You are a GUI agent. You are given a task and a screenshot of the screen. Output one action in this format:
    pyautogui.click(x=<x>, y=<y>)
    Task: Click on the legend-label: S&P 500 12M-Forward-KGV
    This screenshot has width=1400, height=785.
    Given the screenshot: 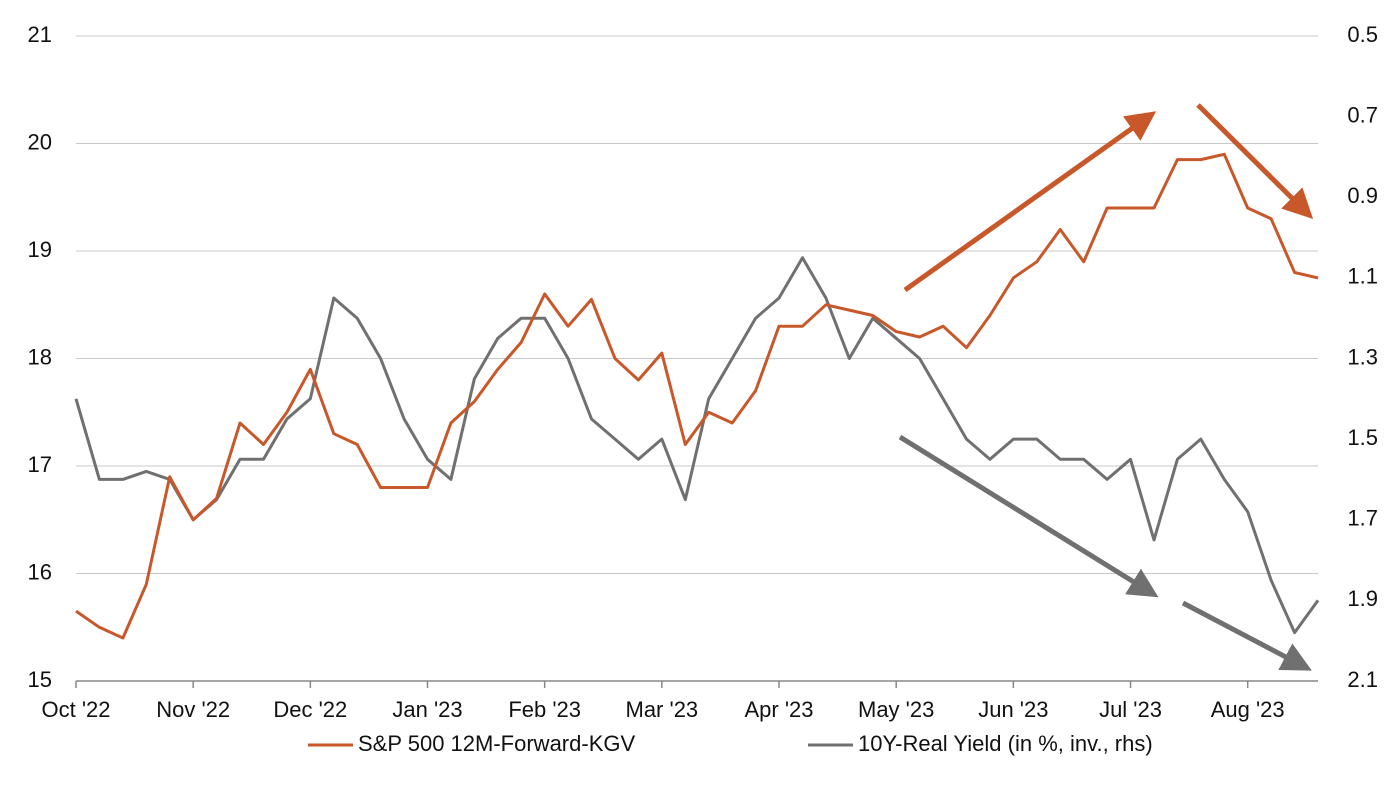 What is the action you would take?
    pyautogui.click(x=496, y=743)
    